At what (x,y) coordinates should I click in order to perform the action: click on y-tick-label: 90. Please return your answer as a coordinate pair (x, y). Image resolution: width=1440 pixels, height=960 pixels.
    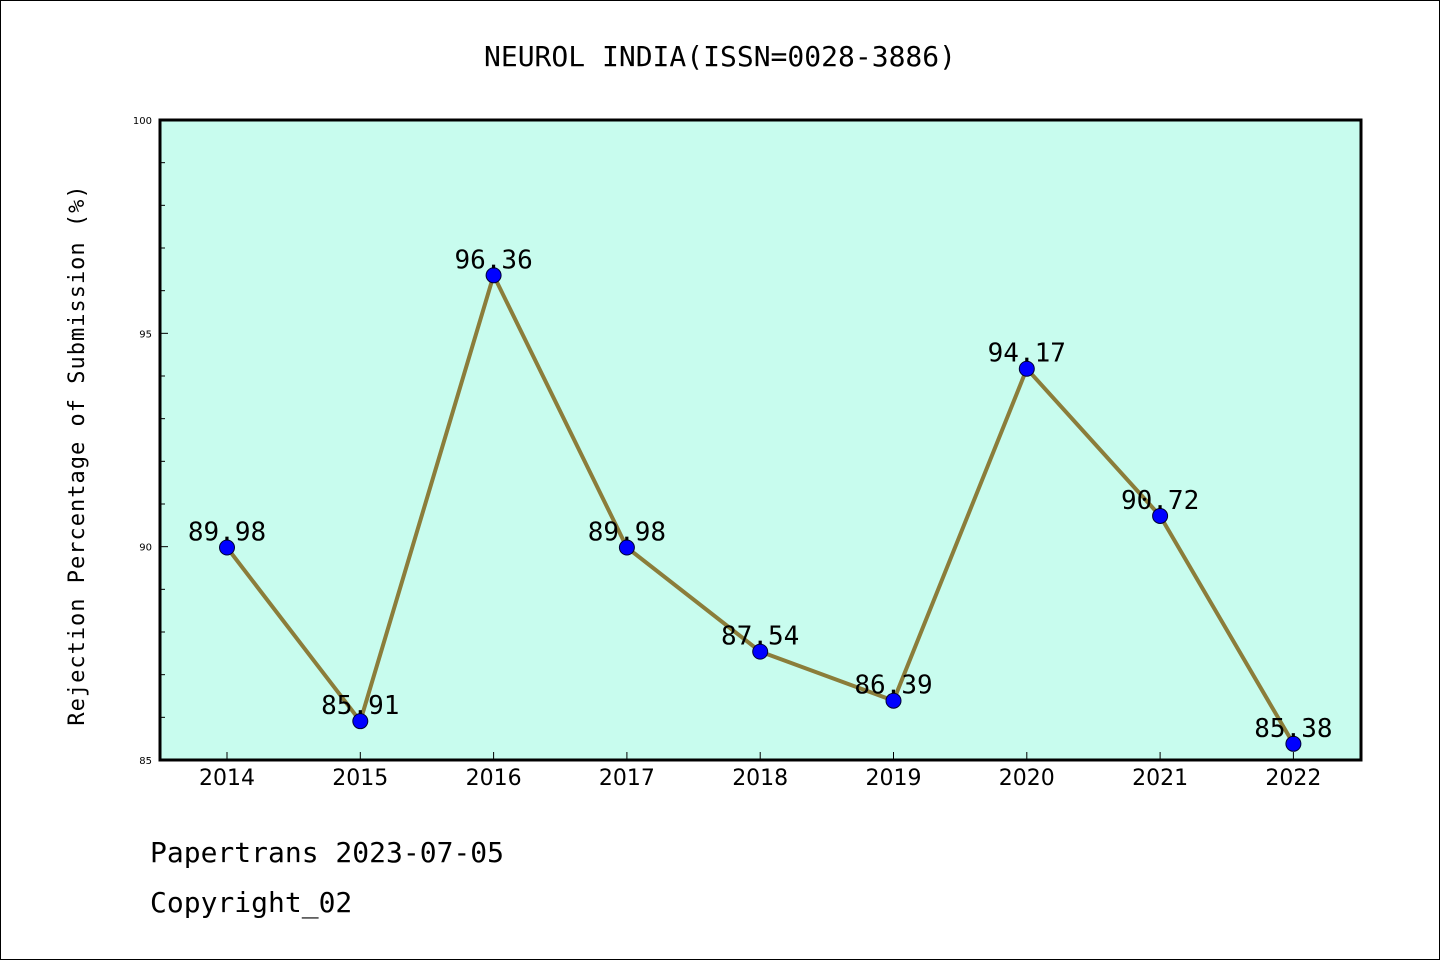
    Looking at the image, I should click on (145, 548).